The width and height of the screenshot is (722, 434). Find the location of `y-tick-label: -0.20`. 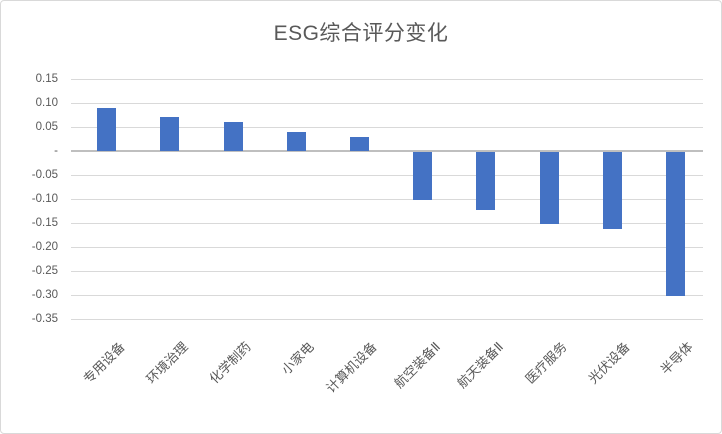

y-tick-label: -0.20 is located at coordinates (44, 247).